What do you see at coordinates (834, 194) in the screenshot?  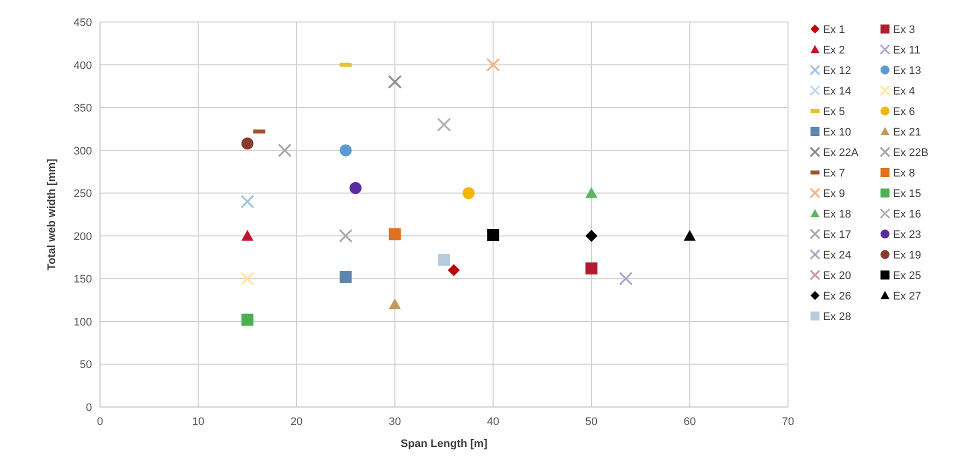 I see `legend-label: Ex 9` at bounding box center [834, 194].